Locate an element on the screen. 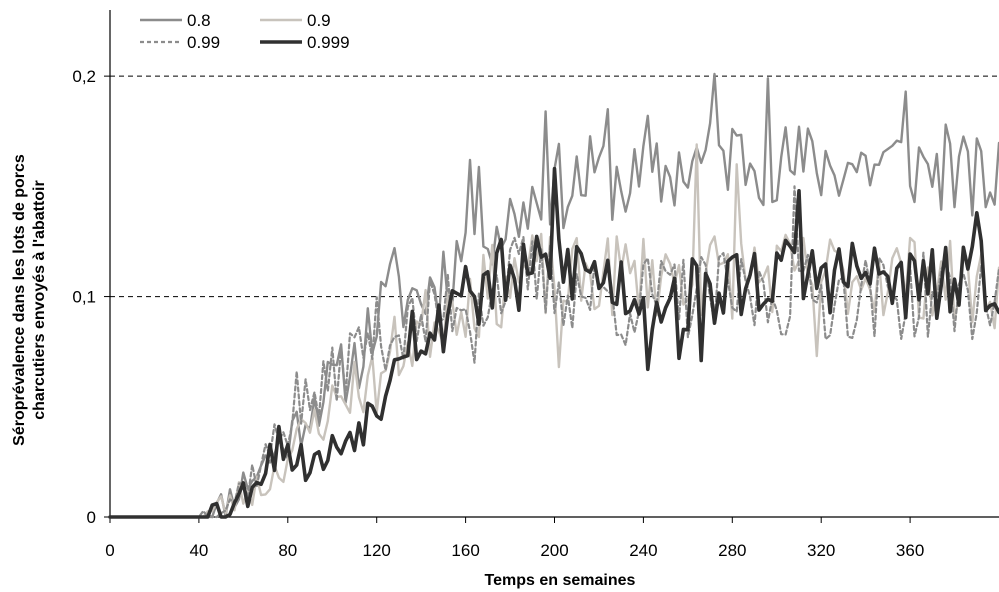 Image resolution: width=999 pixels, height=592 pixels. y-tick-label-2: 0,2 is located at coordinates (84, 76).